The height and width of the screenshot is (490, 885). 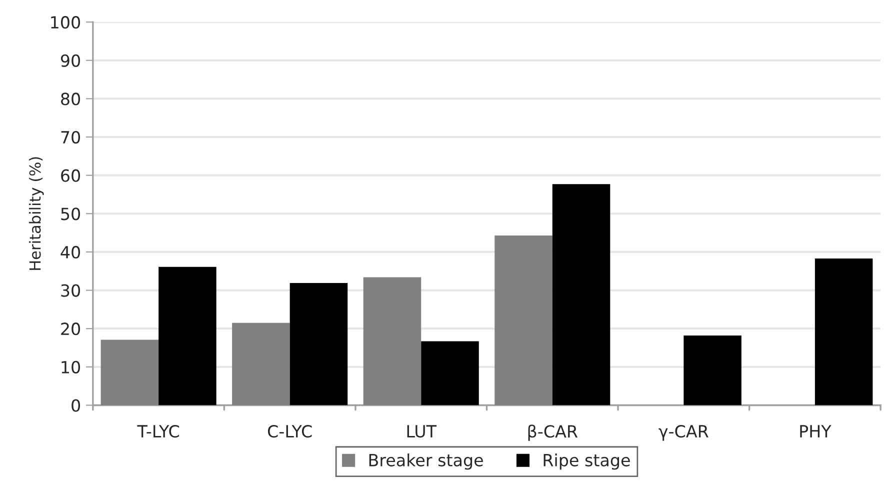 I want to click on y-tick-label: 50, so click(x=70, y=214).